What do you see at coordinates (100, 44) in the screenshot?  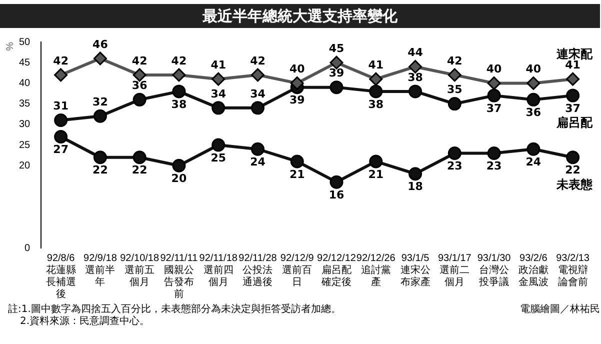 I see `data-label: 46` at bounding box center [100, 44].